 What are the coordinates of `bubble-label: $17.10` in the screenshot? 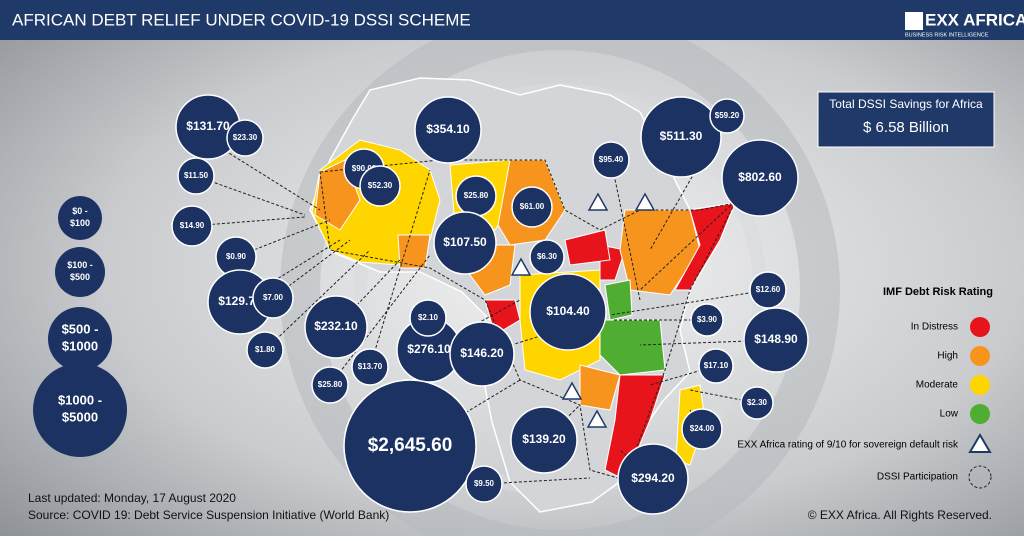 It's located at (716, 365).